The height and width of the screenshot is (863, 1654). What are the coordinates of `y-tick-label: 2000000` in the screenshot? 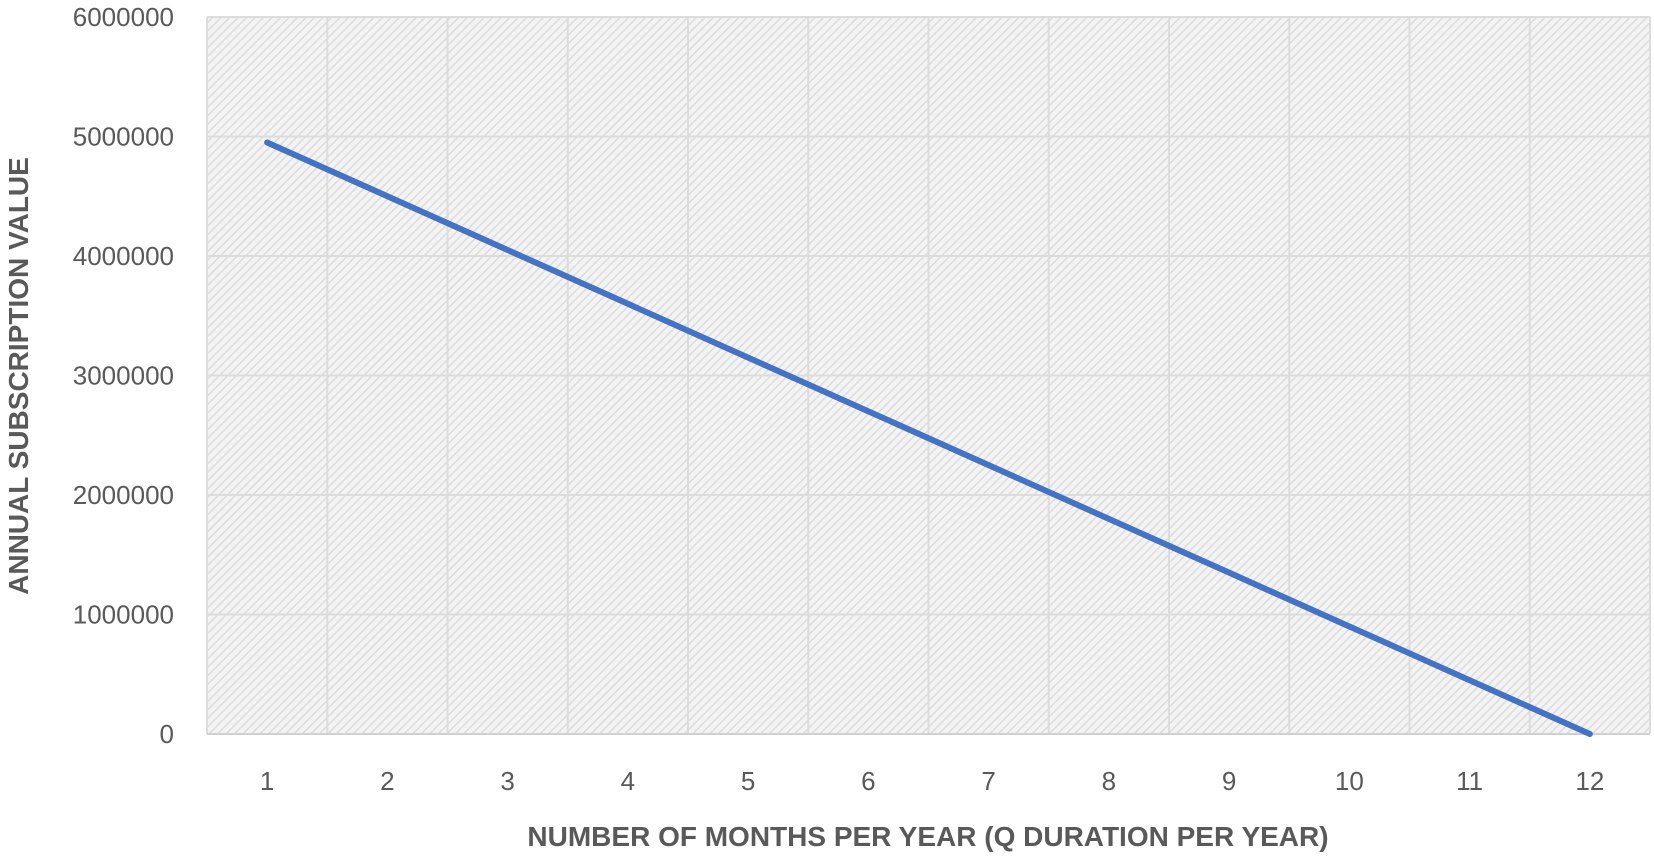 It's located at (123, 495).